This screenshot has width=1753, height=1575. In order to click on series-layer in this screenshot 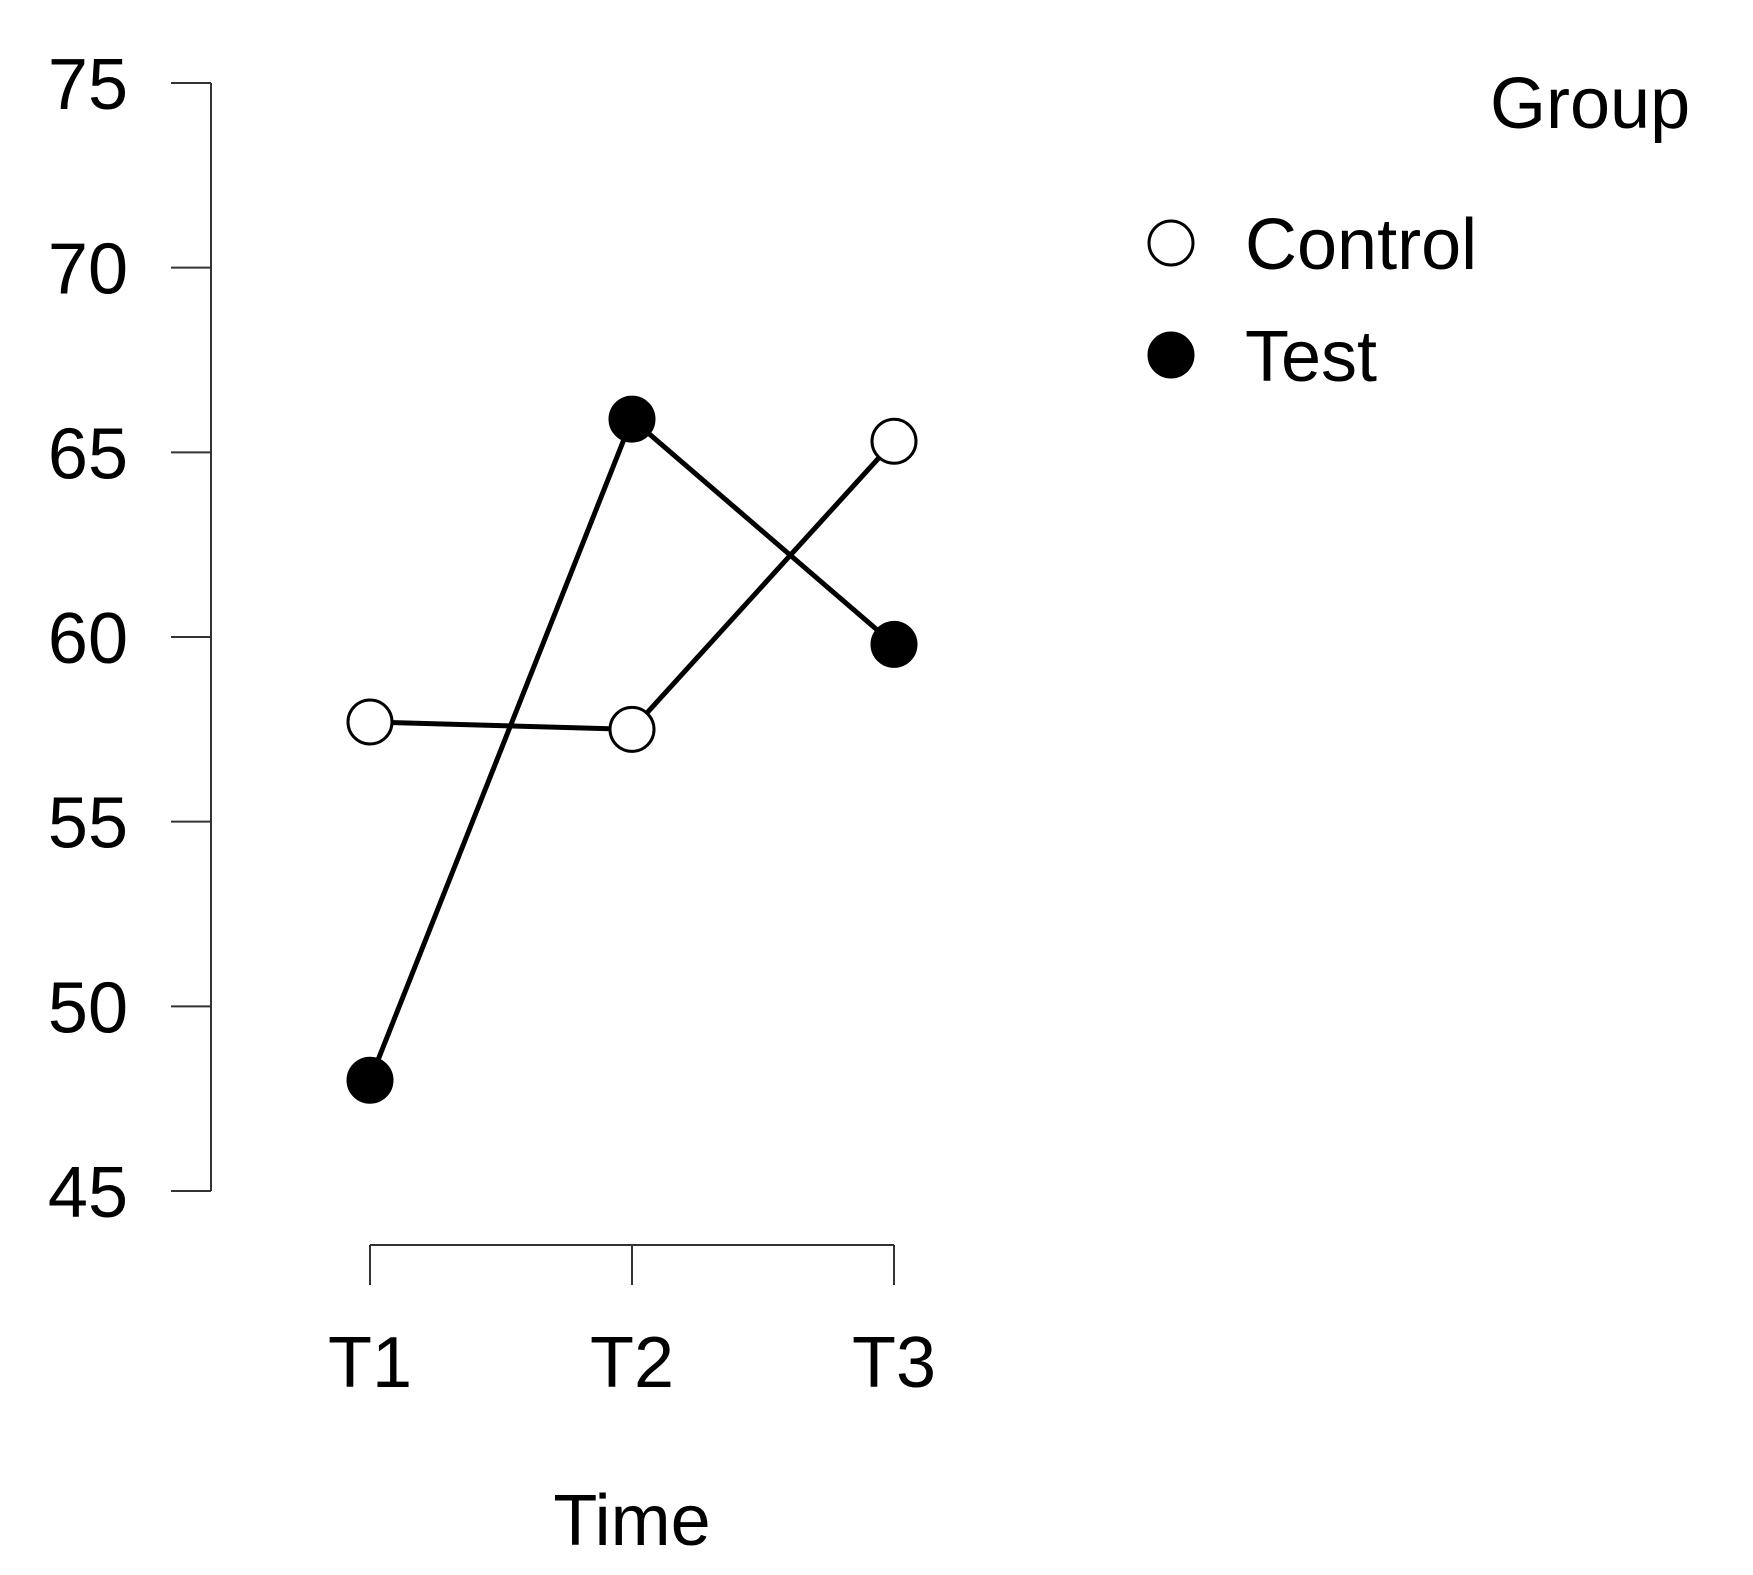, I will do `click(632, 749)`.